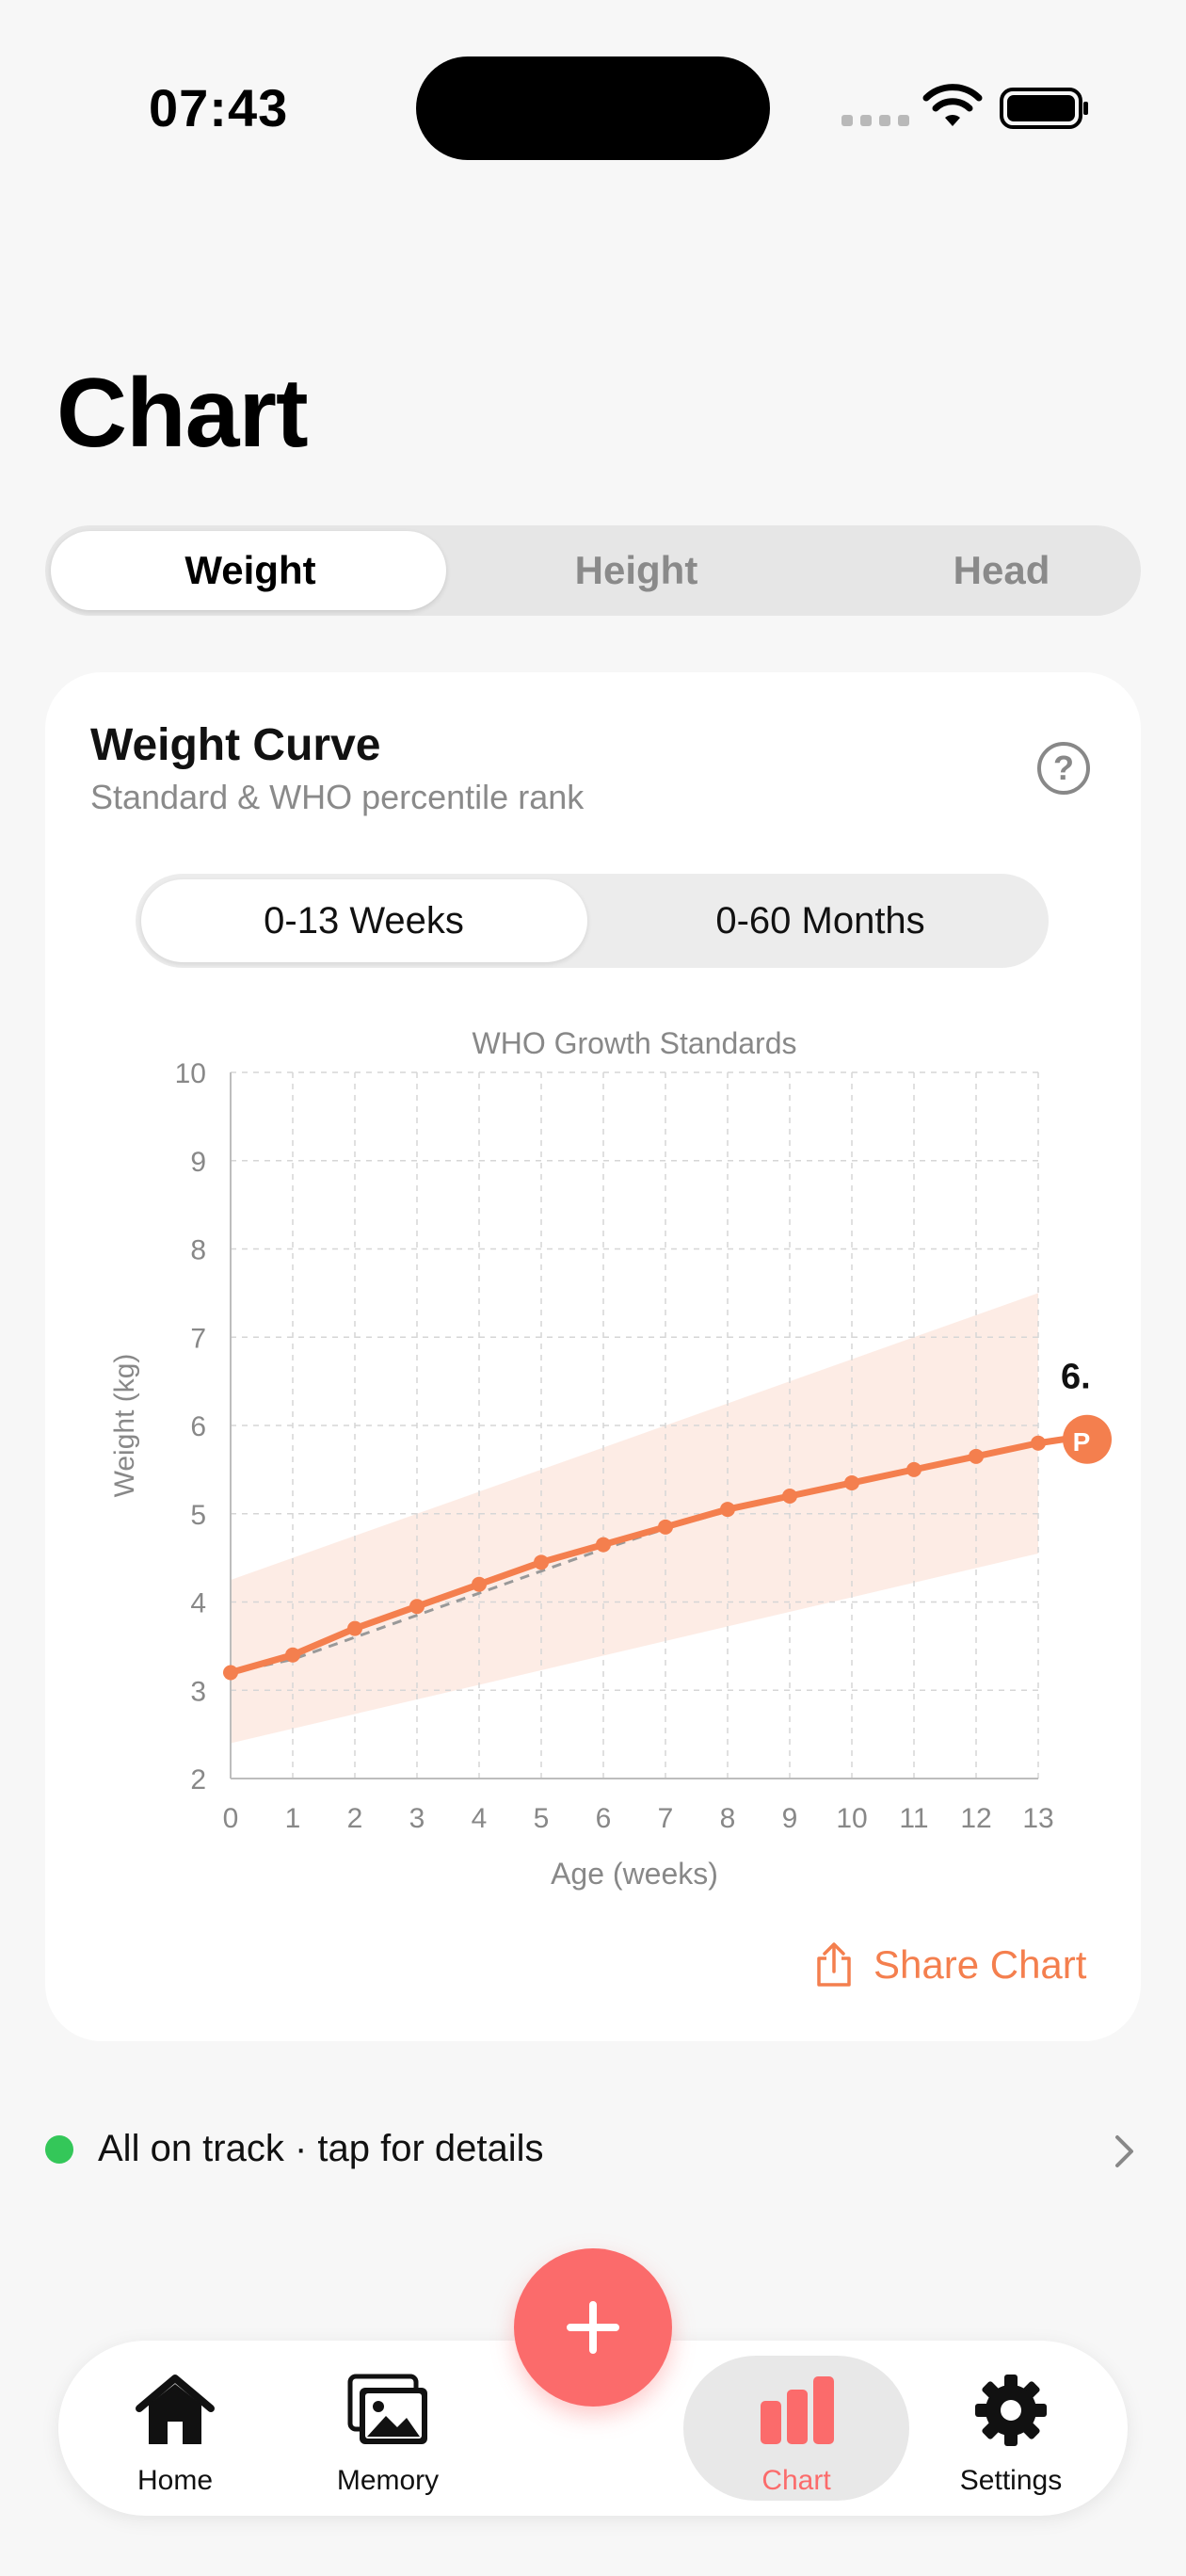 This screenshot has height=2576, width=1186. What do you see at coordinates (913, 1818) in the screenshot?
I see `x-tick-label: 11` at bounding box center [913, 1818].